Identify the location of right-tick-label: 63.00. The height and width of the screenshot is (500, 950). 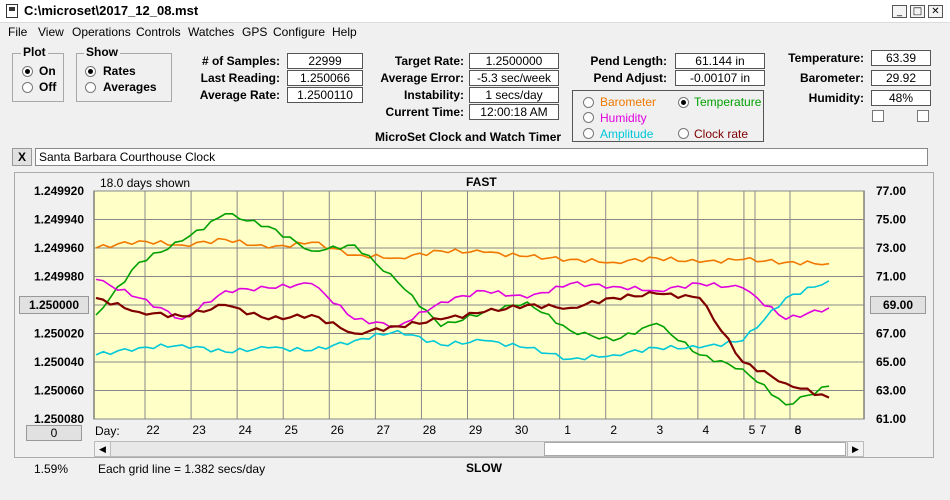
(891, 391).